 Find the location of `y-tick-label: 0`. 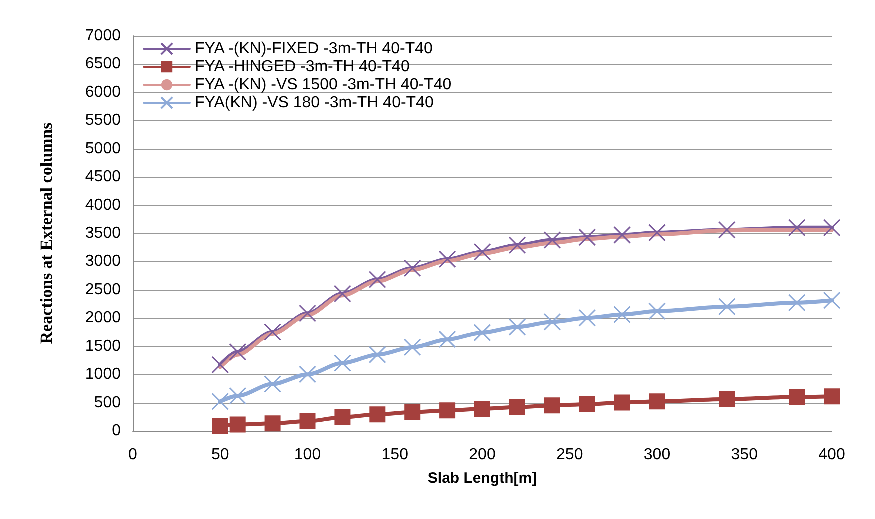

y-tick-label: 0 is located at coordinates (117, 431).